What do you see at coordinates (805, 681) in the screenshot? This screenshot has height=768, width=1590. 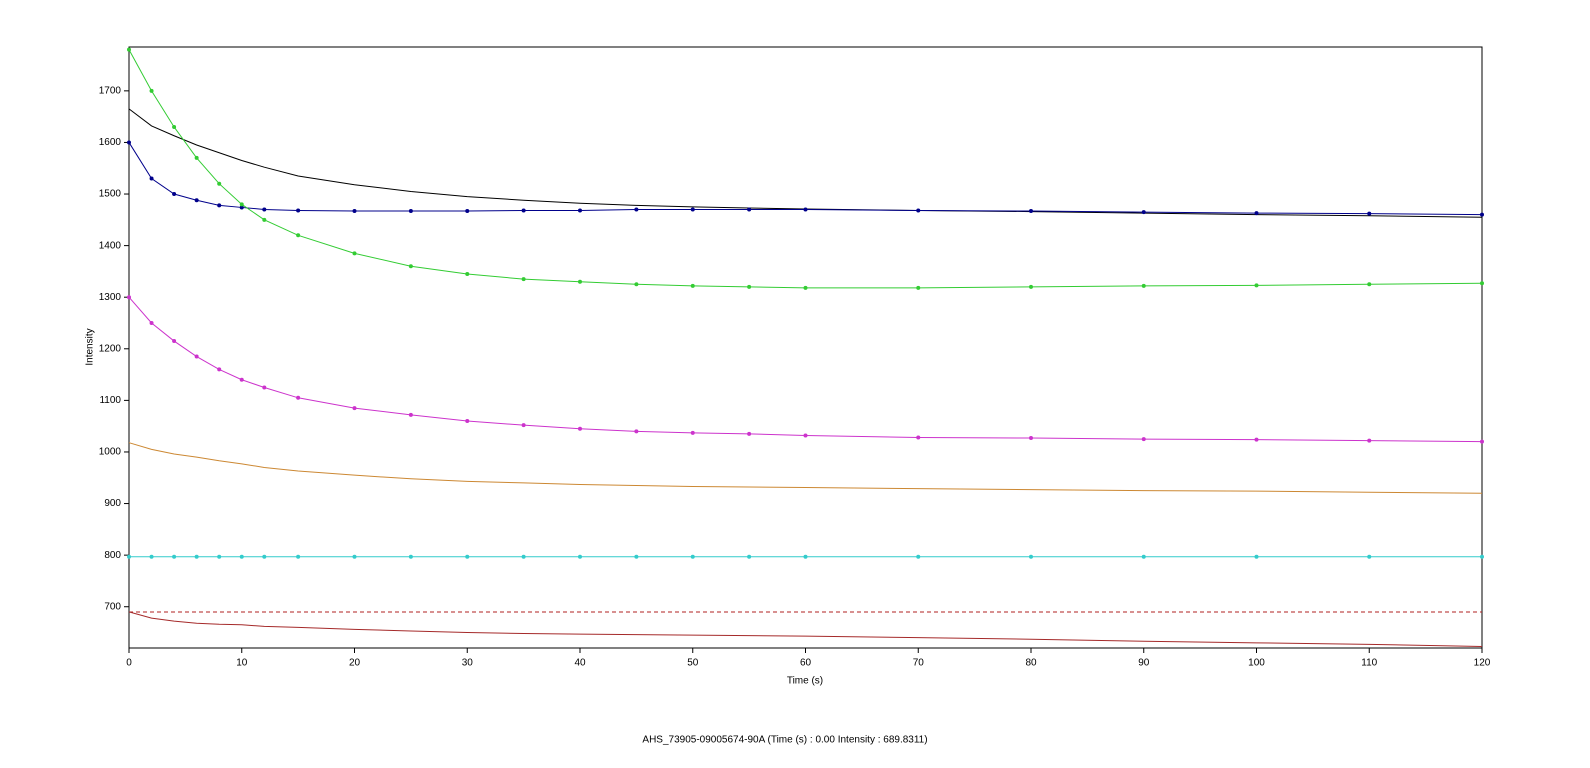 I see `x-axis-label: Time (s)` at bounding box center [805, 681].